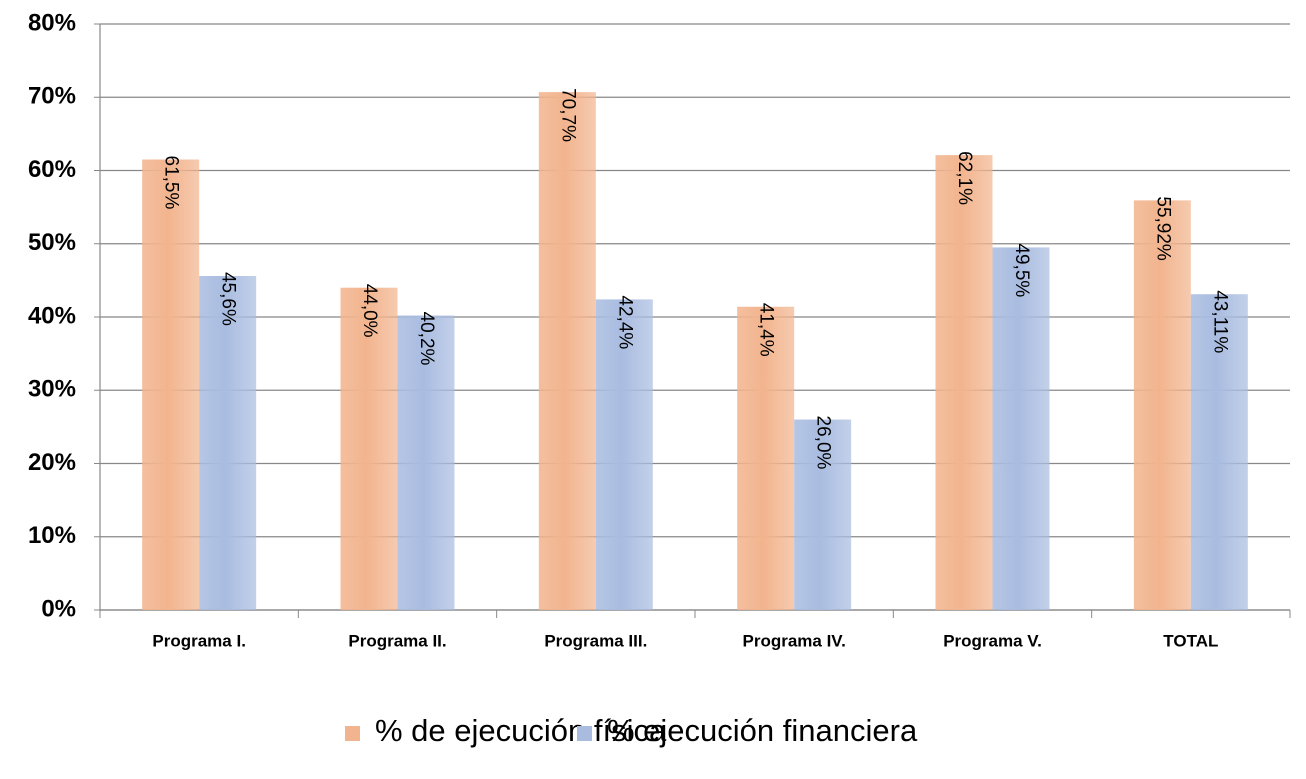 Image resolution: width=1306 pixels, height=779 pixels. Describe the element at coordinates (964, 178) in the screenshot. I see `data-label: 62,1%` at that location.